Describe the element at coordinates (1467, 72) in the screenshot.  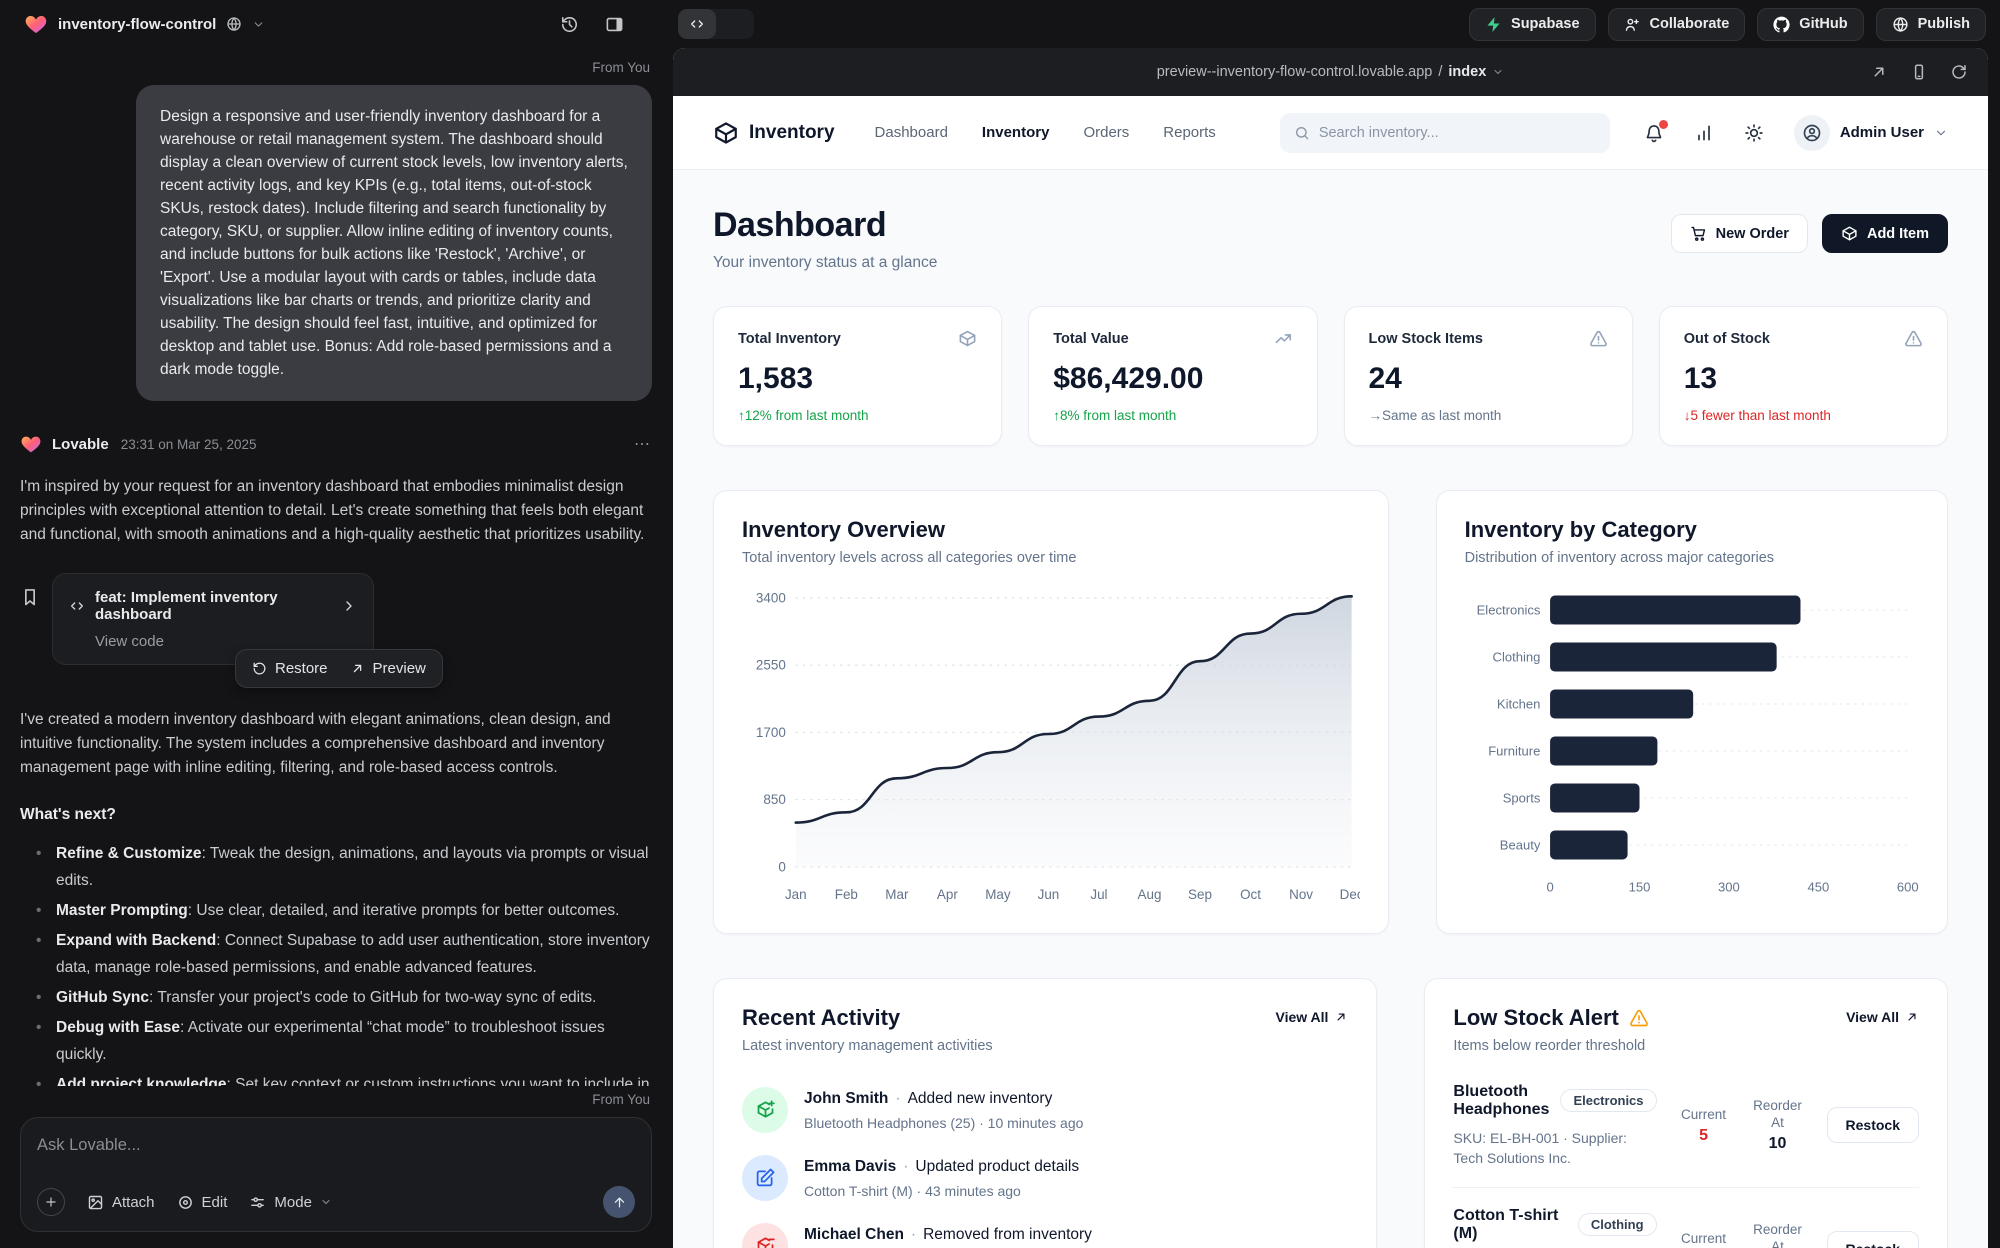
I see `url-page: index` at that location.